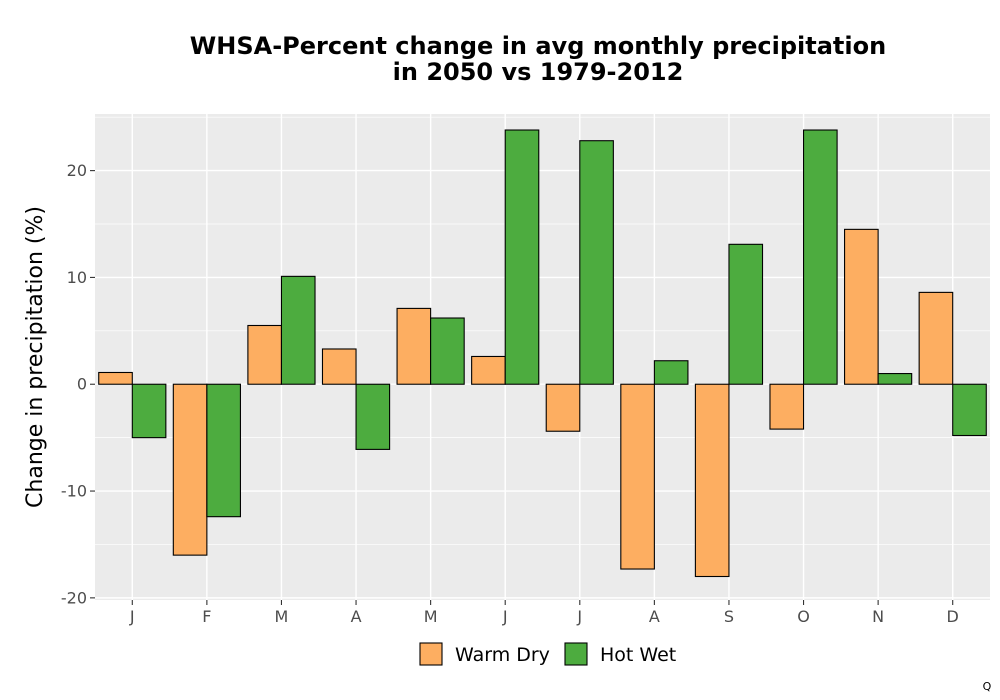  What do you see at coordinates (74, 491) in the screenshot?
I see `y-tick-label: -10` at bounding box center [74, 491].